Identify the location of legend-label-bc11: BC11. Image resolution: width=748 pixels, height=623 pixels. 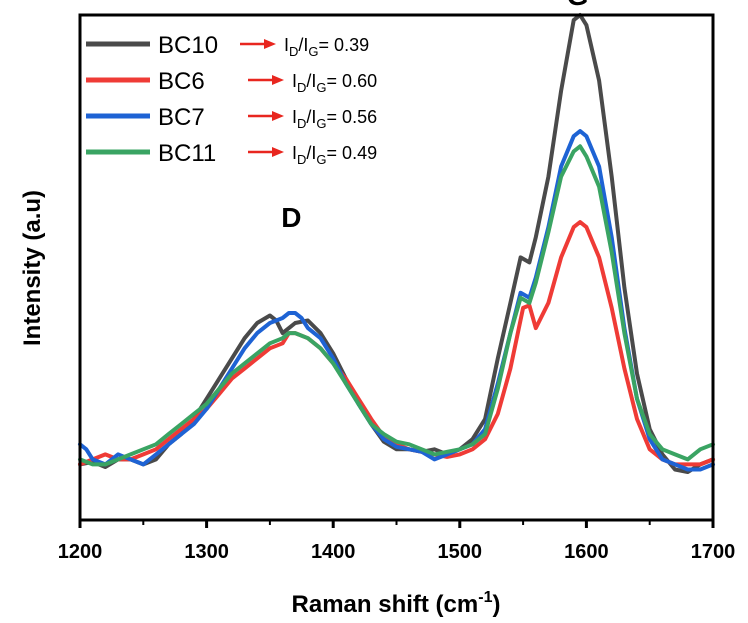
(187, 153).